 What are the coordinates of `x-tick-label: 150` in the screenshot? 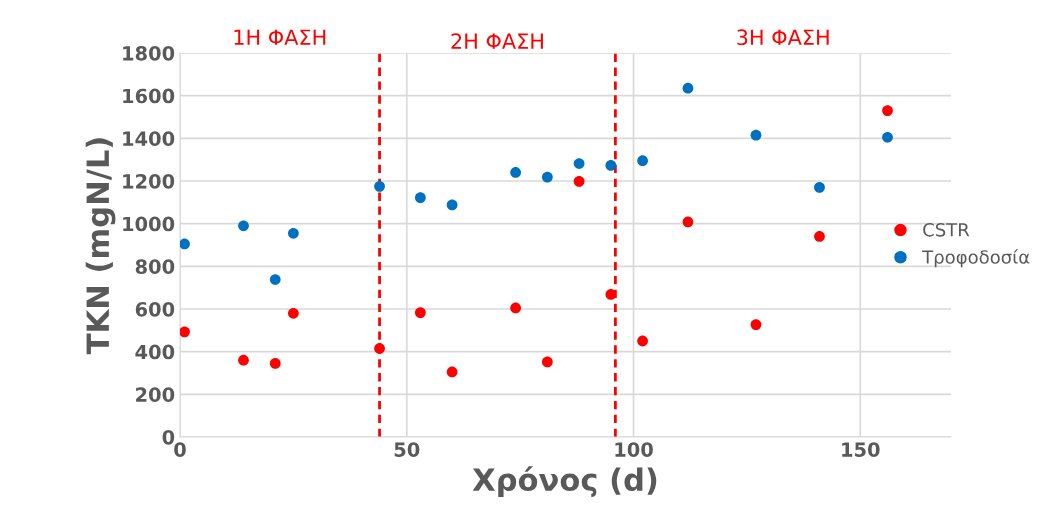 It's located at (861, 449).